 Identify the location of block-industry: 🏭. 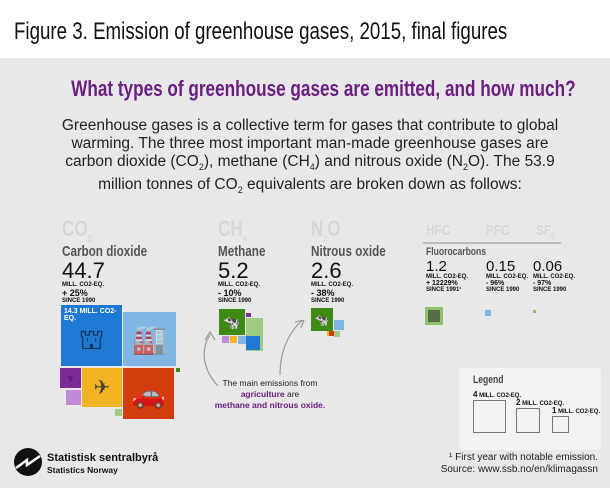
(149, 339).